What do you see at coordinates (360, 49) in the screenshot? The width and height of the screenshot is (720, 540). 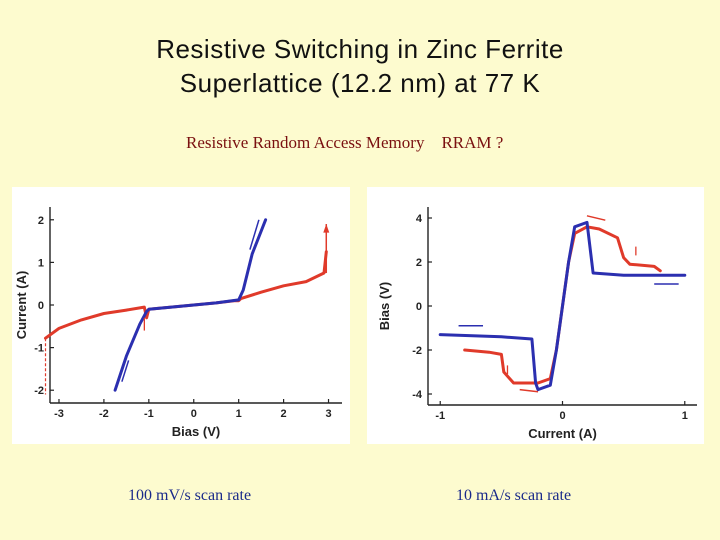 I see `title-line-1: Resistive Switching in Zinc Ferrite` at bounding box center [360, 49].